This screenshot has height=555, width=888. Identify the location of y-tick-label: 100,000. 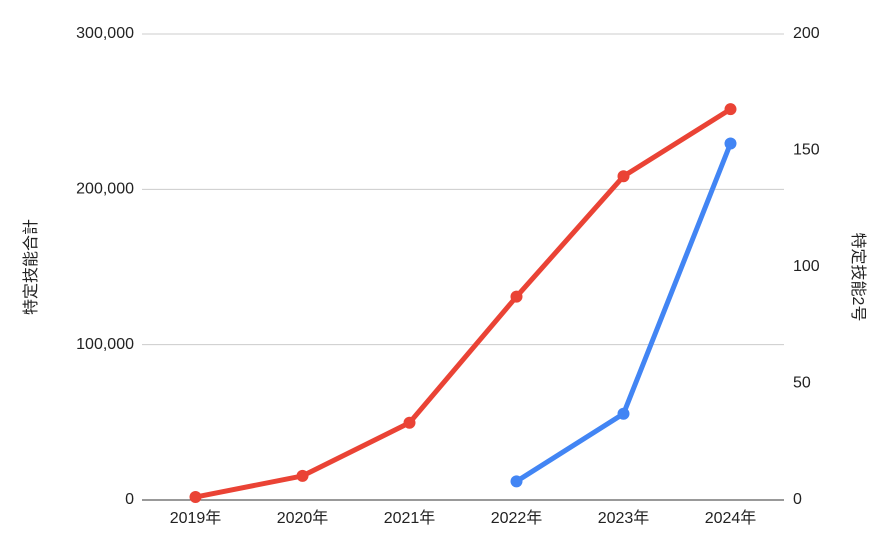
(105, 344).